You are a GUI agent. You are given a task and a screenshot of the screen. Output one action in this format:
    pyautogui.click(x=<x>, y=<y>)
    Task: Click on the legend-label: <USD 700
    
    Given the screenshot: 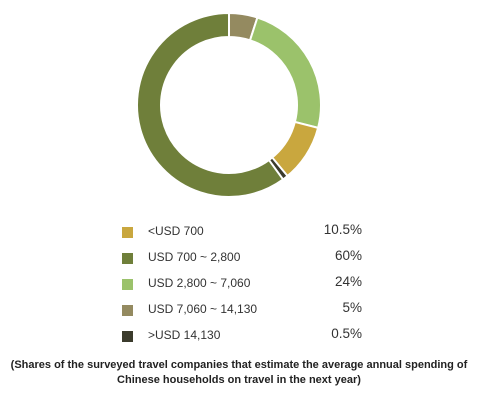 What is the action you would take?
    pyautogui.click(x=176, y=231)
    